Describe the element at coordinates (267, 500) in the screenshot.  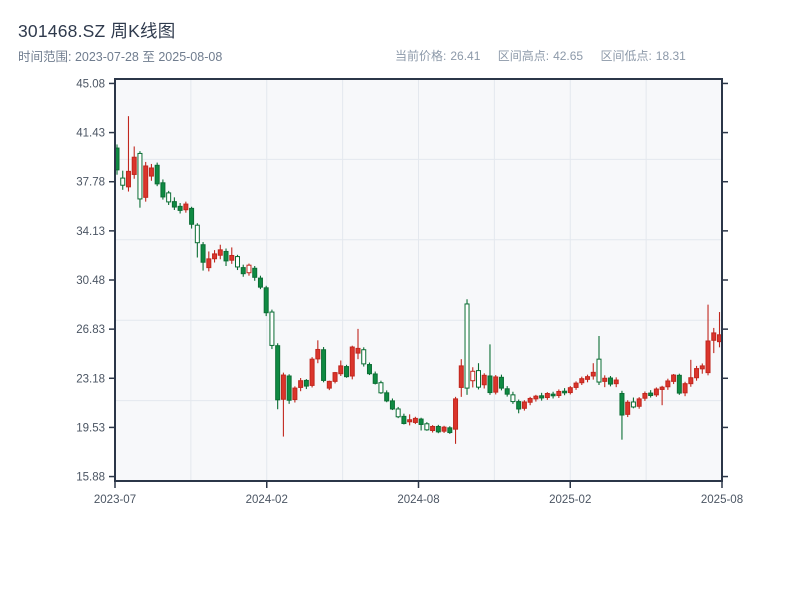
I see `x-axis-label: 2024-02` at that location.